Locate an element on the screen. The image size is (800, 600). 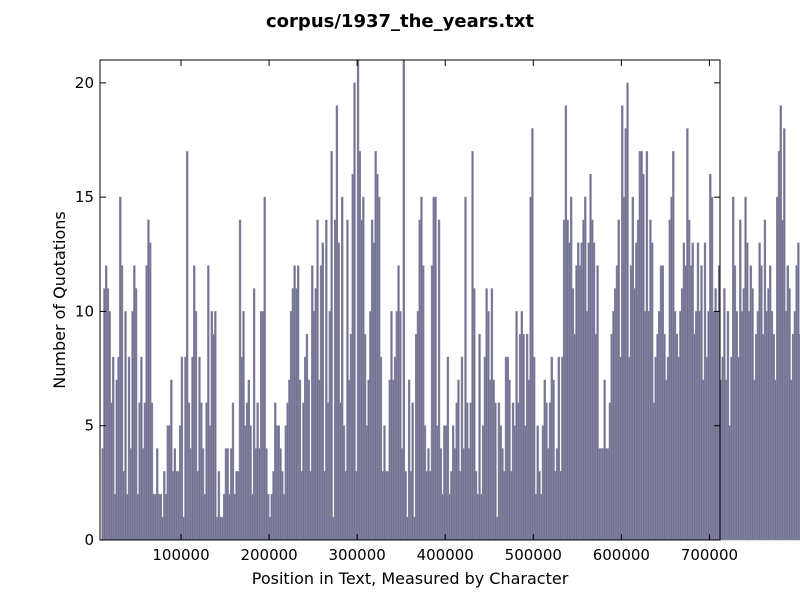
y-tick-label: 20 is located at coordinates (84, 83).